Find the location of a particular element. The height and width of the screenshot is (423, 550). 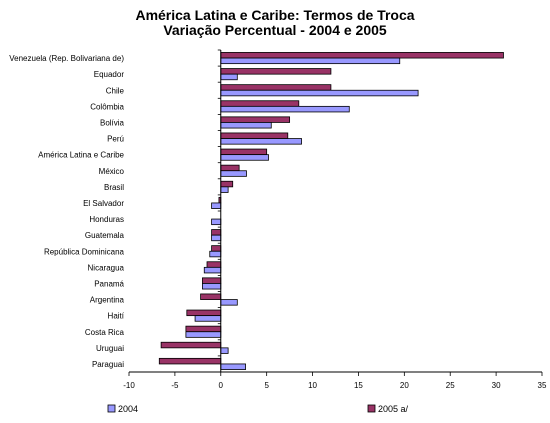

y-tick-label: Perú is located at coordinates (115, 139).